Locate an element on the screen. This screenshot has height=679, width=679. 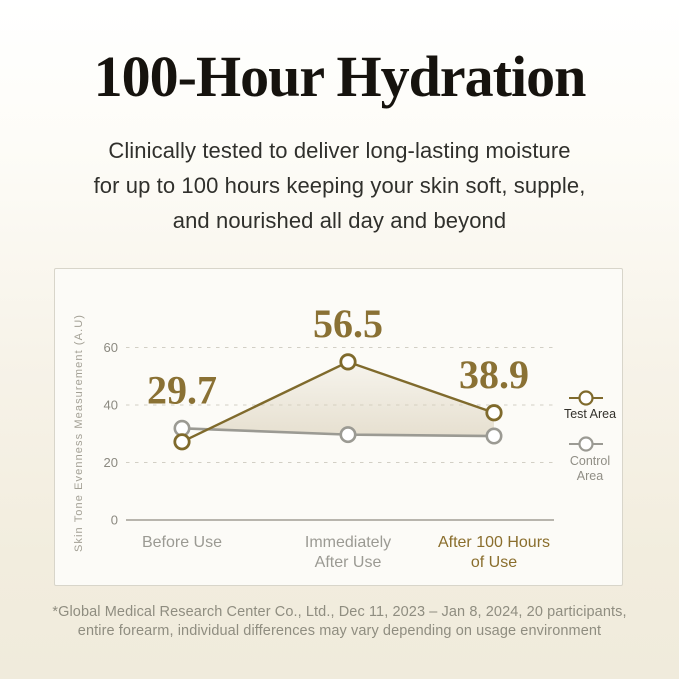
y-tick-label-0: 0 is located at coordinates (114, 520).